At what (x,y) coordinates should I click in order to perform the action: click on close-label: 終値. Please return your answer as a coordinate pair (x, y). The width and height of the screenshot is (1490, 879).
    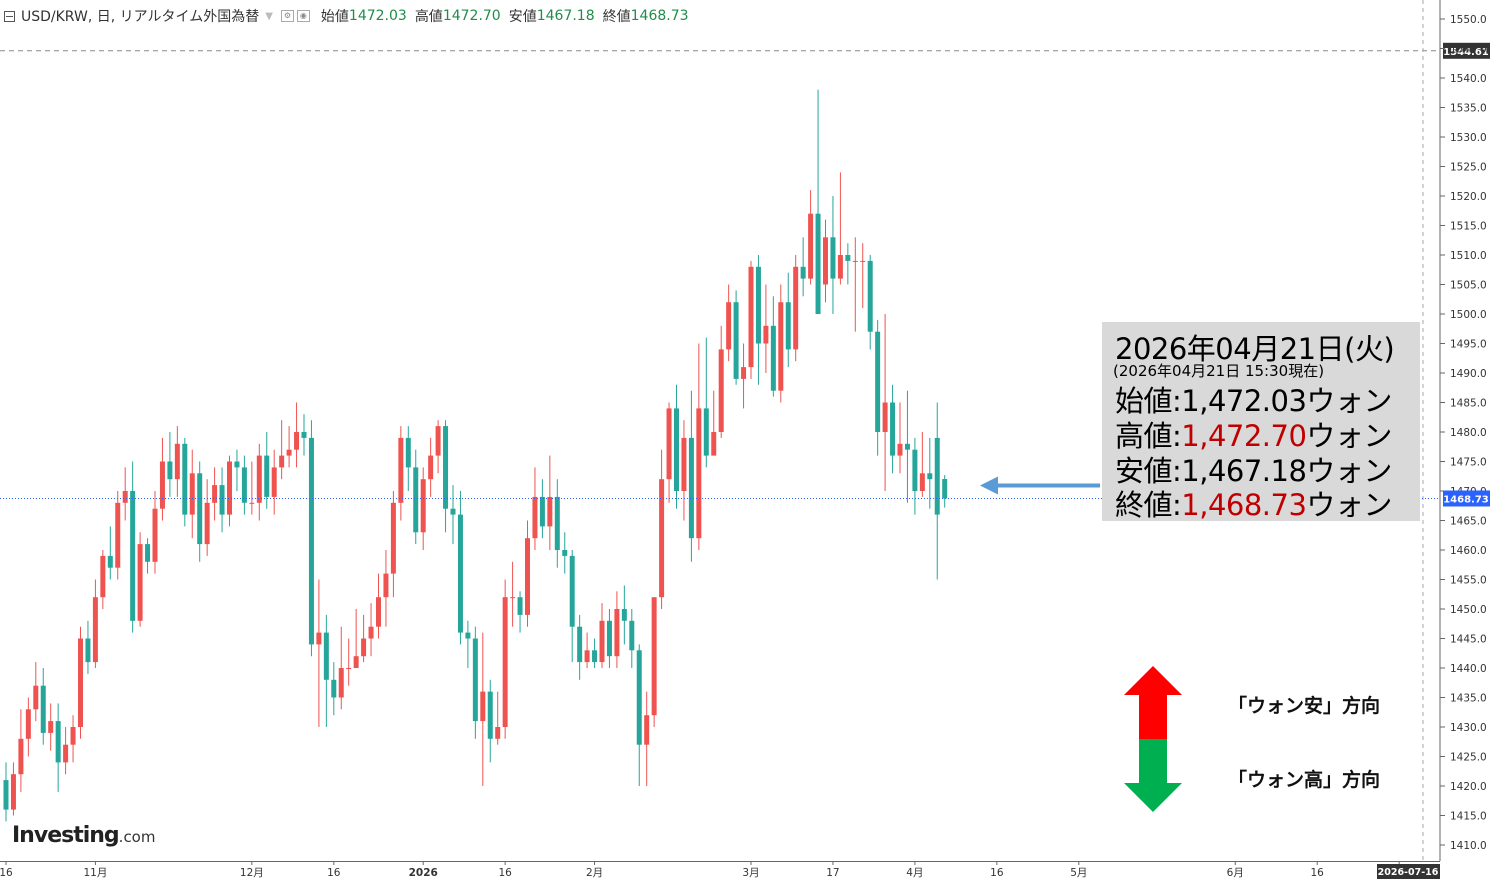
    Looking at the image, I should click on (616, 17).